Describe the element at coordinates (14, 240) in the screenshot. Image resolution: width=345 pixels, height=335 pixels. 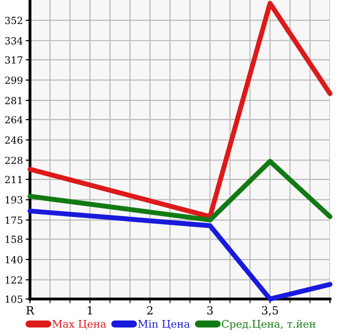
I see `y-tick-label: 158` at that location.